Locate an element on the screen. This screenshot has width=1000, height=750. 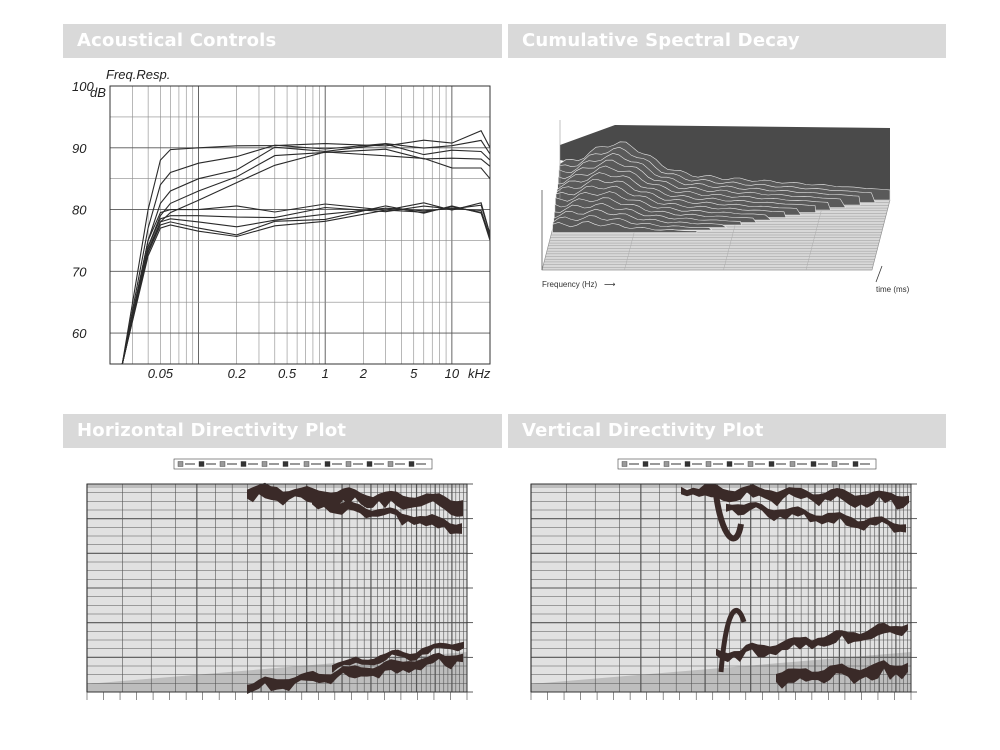
fr-x-tick-label: 0.5 is located at coordinates (287, 373).